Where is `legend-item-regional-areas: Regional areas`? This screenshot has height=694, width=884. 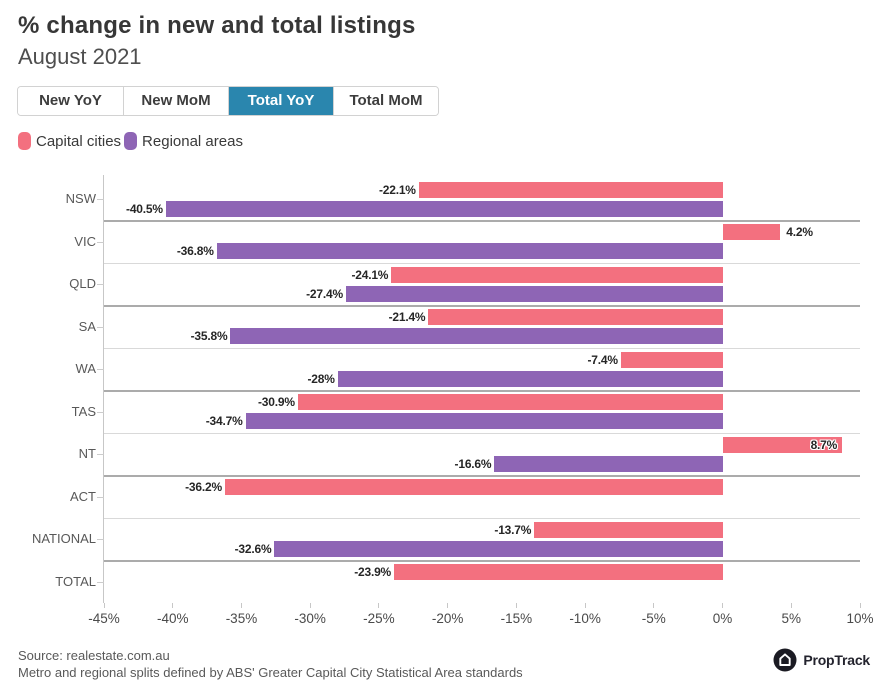 legend-item-regional-areas: Regional areas is located at coordinates (183, 141).